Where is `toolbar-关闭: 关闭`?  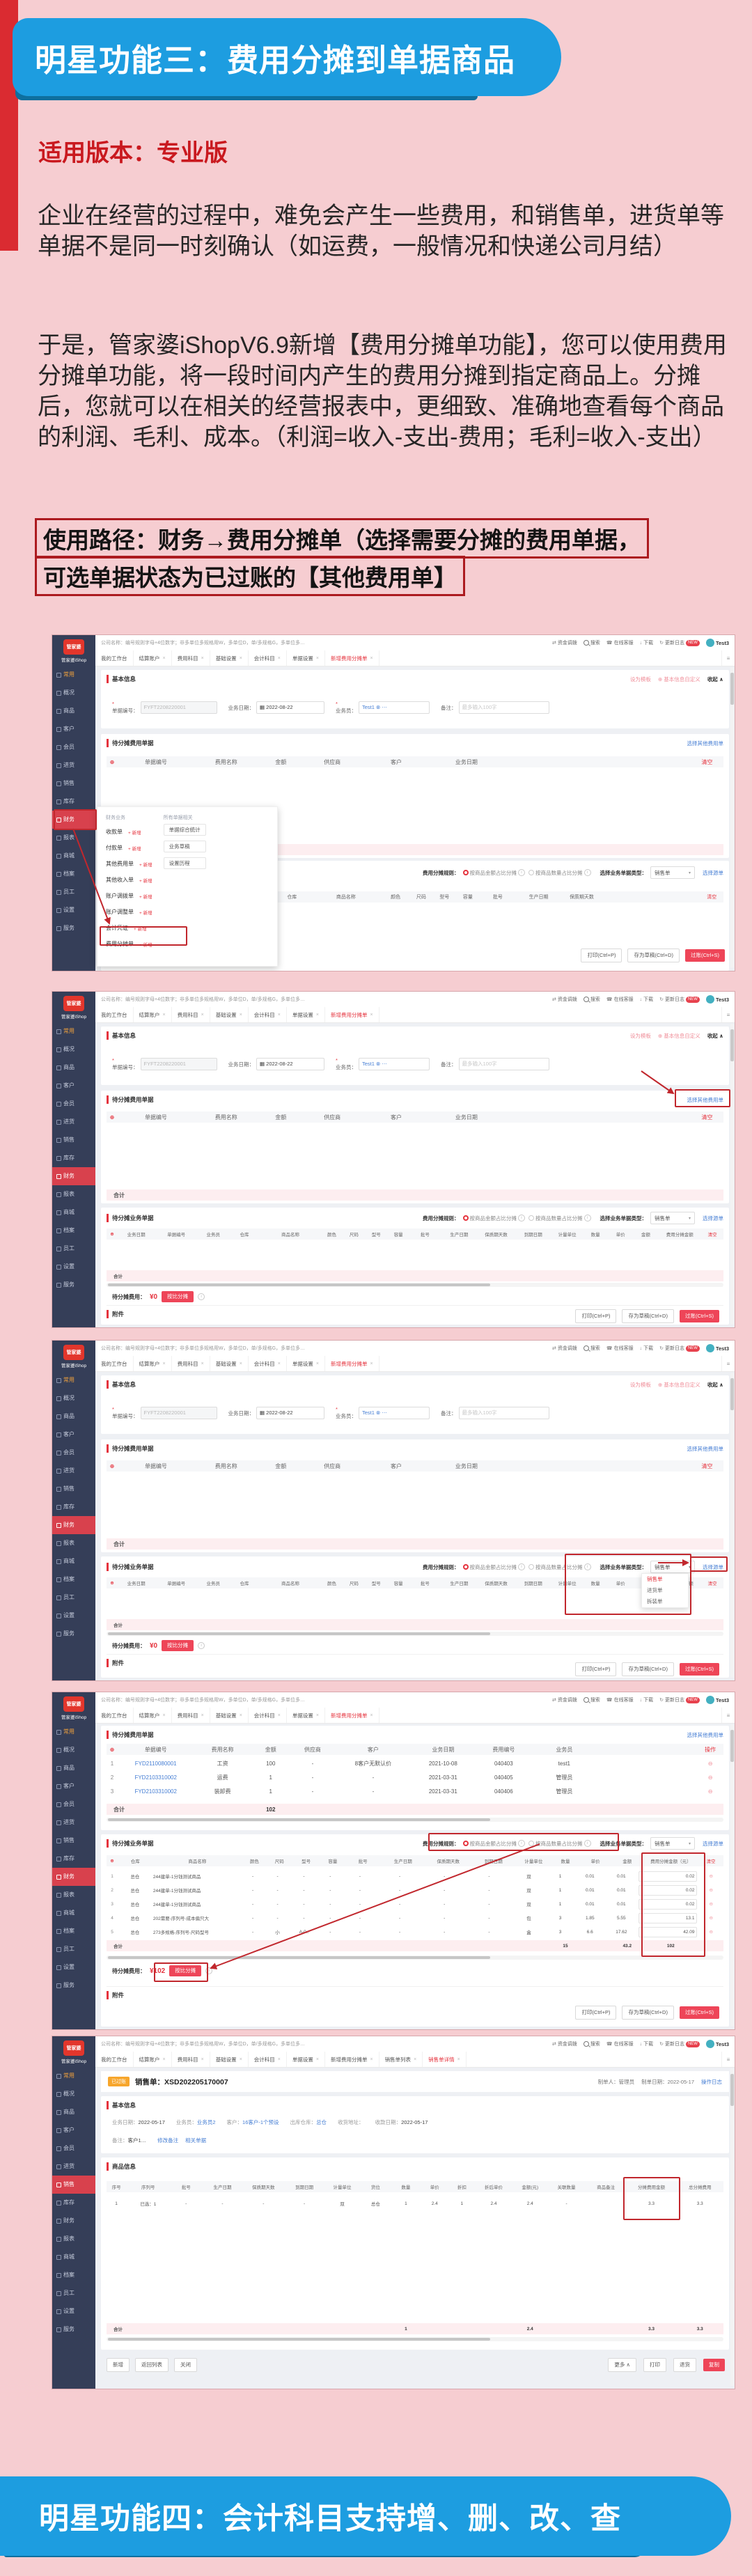 toolbar-关闭: 关闭 is located at coordinates (185, 2365).